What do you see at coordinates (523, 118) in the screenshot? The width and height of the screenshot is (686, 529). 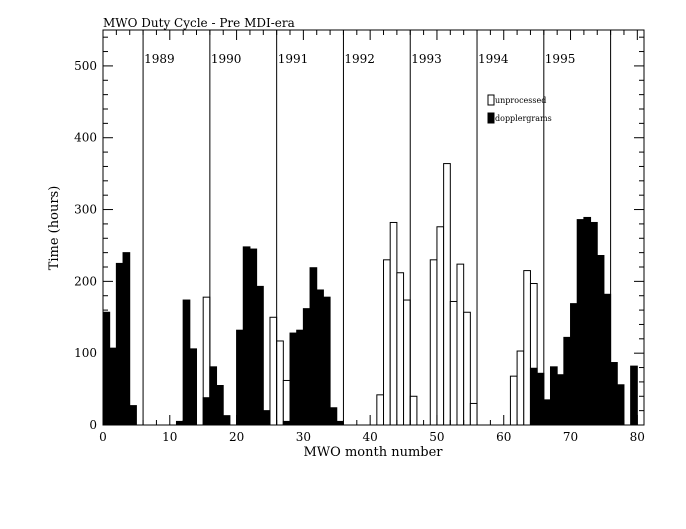 I see `legend-label-dopplergrams: dopplergrams` at bounding box center [523, 118].